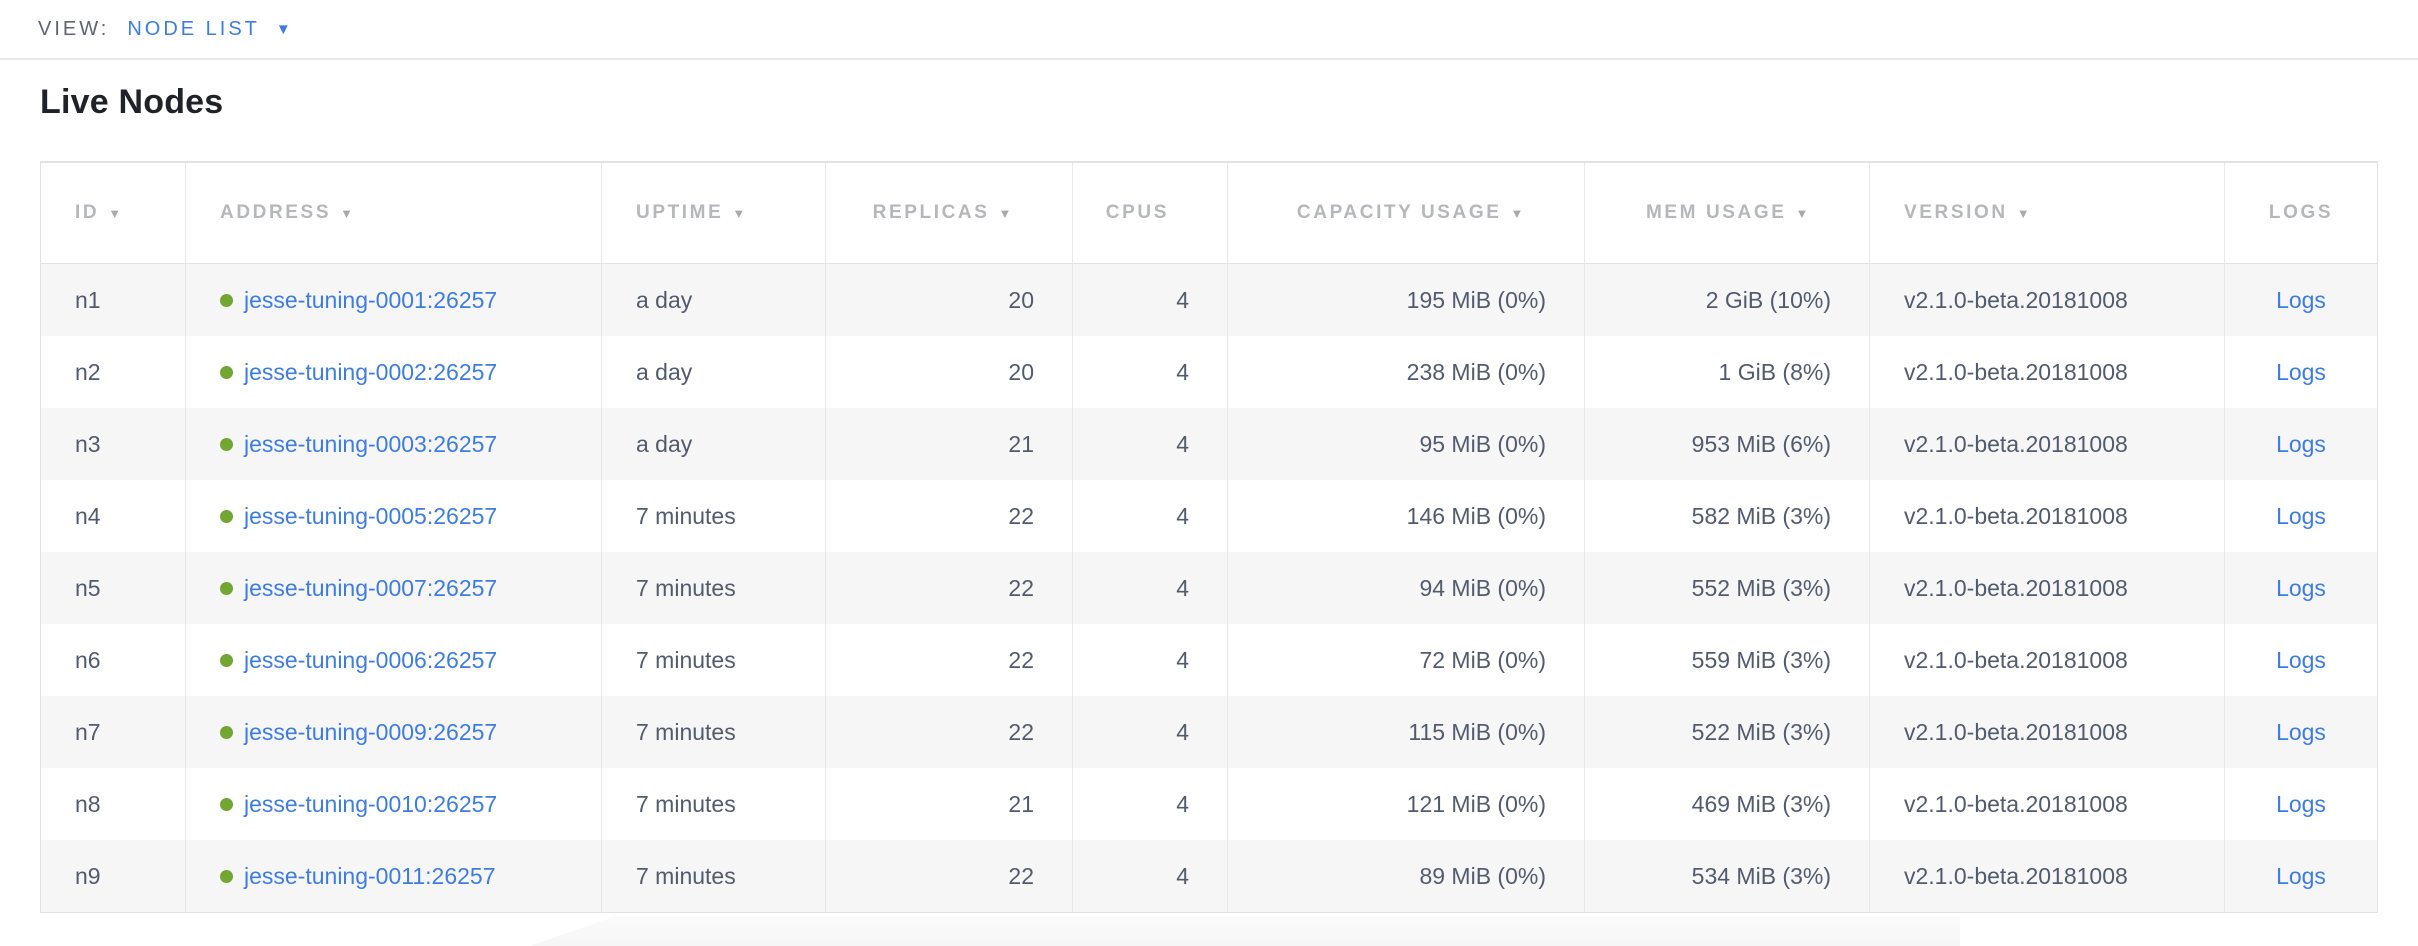 The width and height of the screenshot is (2418, 946). I want to click on node-id-cell: n3, so click(113, 444).